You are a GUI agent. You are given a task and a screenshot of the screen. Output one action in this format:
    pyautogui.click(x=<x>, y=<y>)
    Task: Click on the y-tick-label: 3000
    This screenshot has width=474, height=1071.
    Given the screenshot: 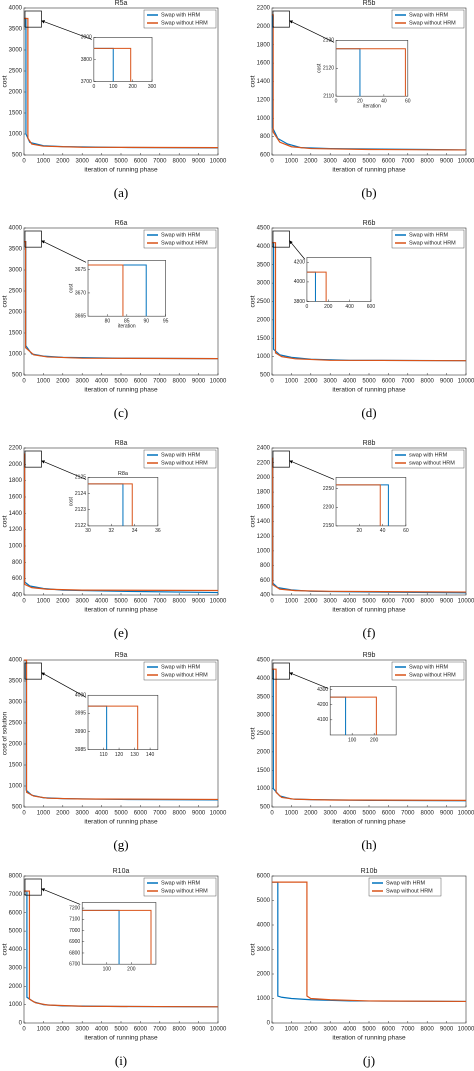 What is the action you would take?
    pyautogui.click(x=16, y=271)
    